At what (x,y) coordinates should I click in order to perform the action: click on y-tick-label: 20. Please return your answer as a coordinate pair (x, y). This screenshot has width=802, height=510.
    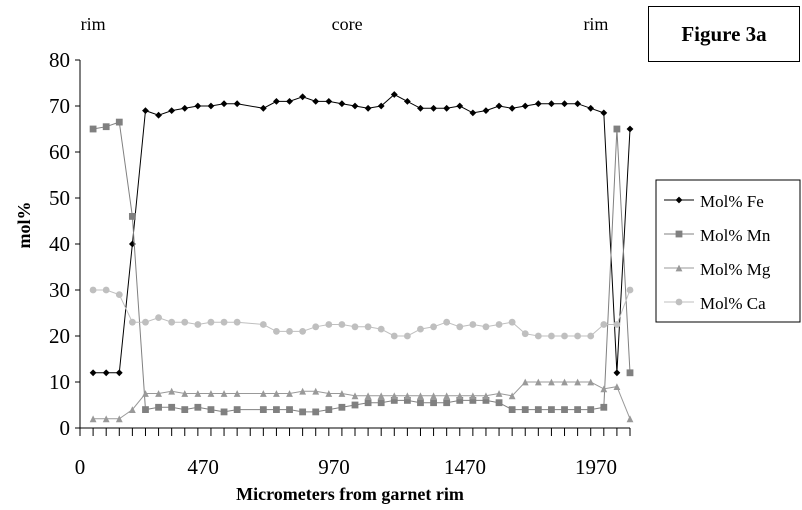
    Looking at the image, I should click on (59, 336).